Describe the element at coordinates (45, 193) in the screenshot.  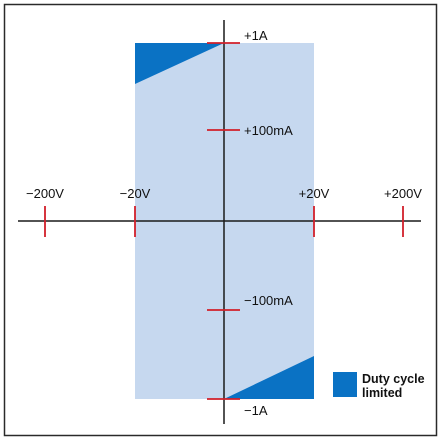
I see `label-minus-200v: −200V` at that location.